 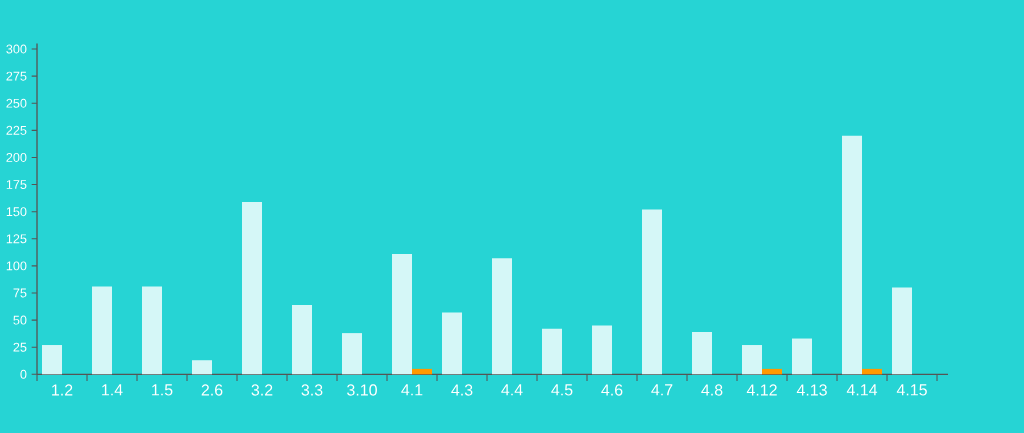 I want to click on y-tick-label: 175, so click(x=16, y=184).